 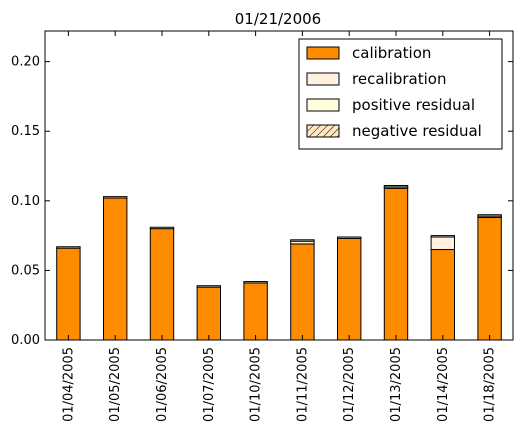 What do you see at coordinates (391, 53) in the screenshot?
I see `legend-label-calibration: calibration` at bounding box center [391, 53].